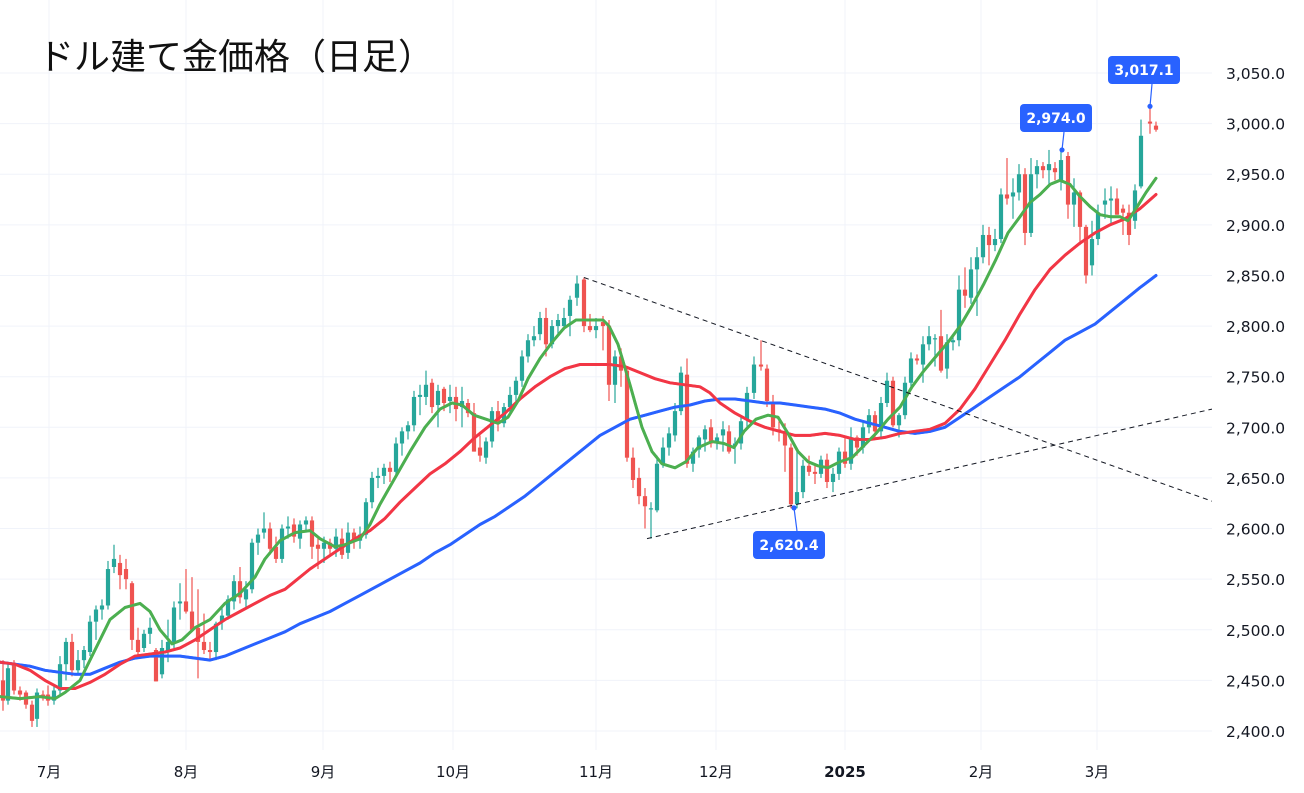  I want to click on x-tick-label: 2月, so click(981, 772).